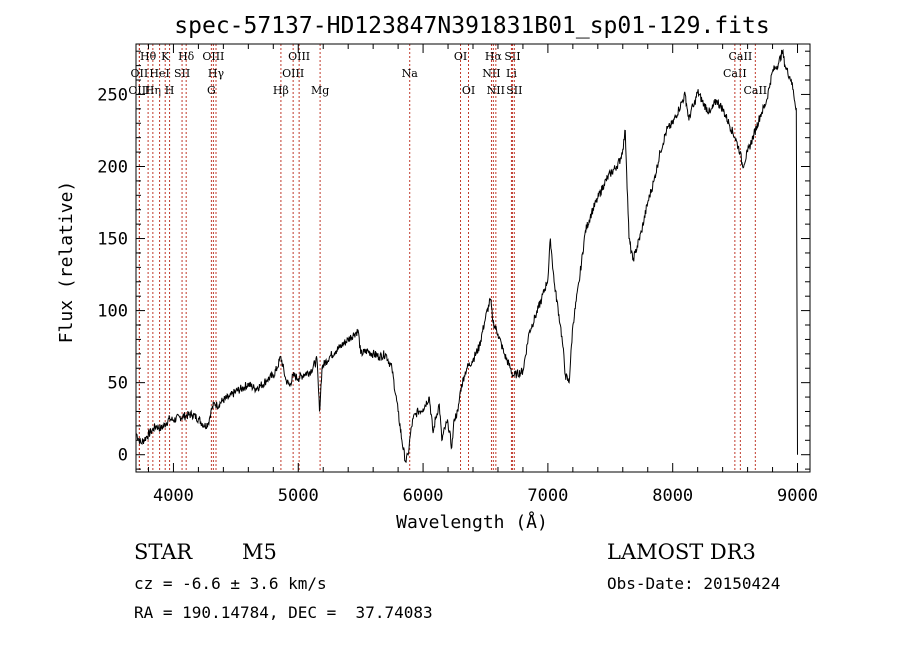 The width and height of the screenshot is (900, 649). What do you see at coordinates (173, 496) in the screenshot?
I see `x-tick-label: 4000` at bounding box center [173, 496].